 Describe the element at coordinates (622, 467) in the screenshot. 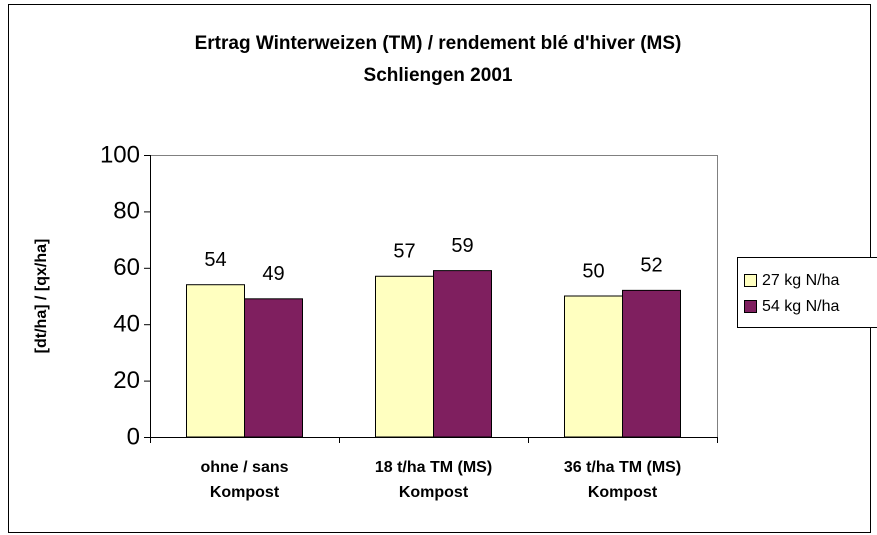

I see `x-tick-label: 36 t/ha TM (MS)` at that location.